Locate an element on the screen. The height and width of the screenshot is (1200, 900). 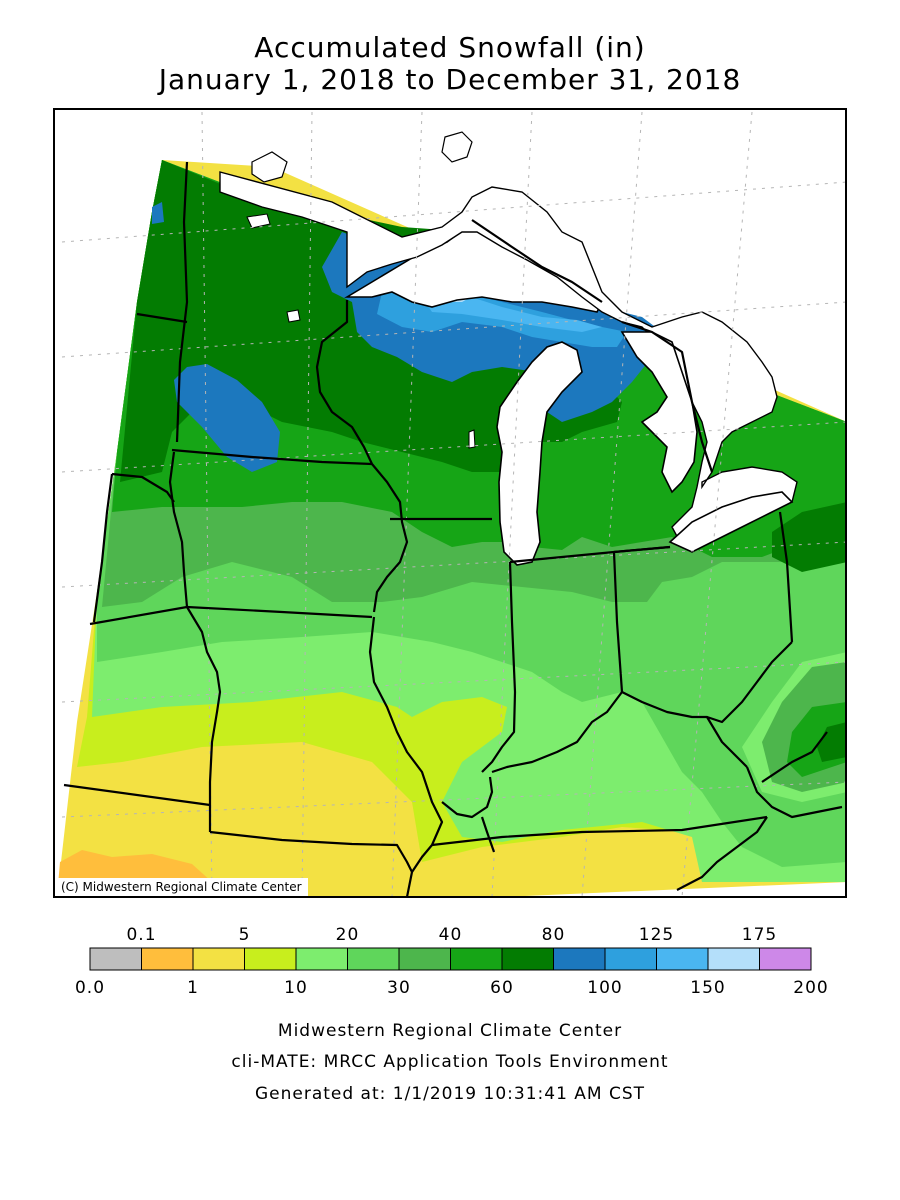
border-sd-ia is located at coordinates (178, 529).